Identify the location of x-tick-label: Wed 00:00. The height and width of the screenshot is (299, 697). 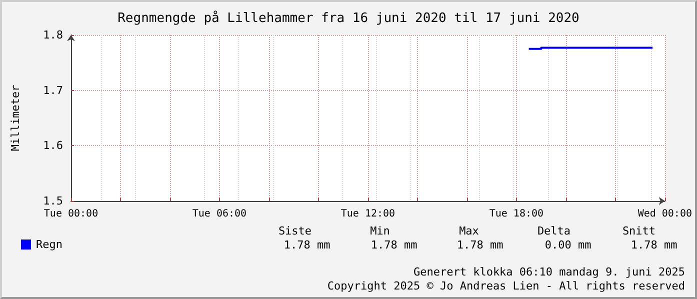
(665, 214).